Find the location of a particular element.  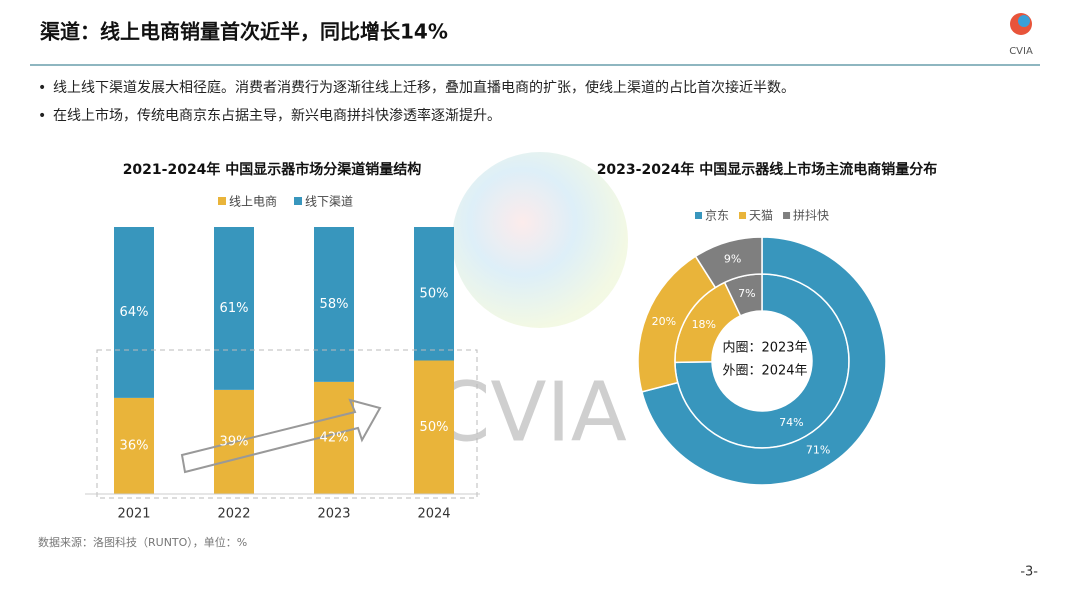

chart-title: 2021-2024年 中国显示器市场分渠道销量结构 is located at coordinates (272, 169).